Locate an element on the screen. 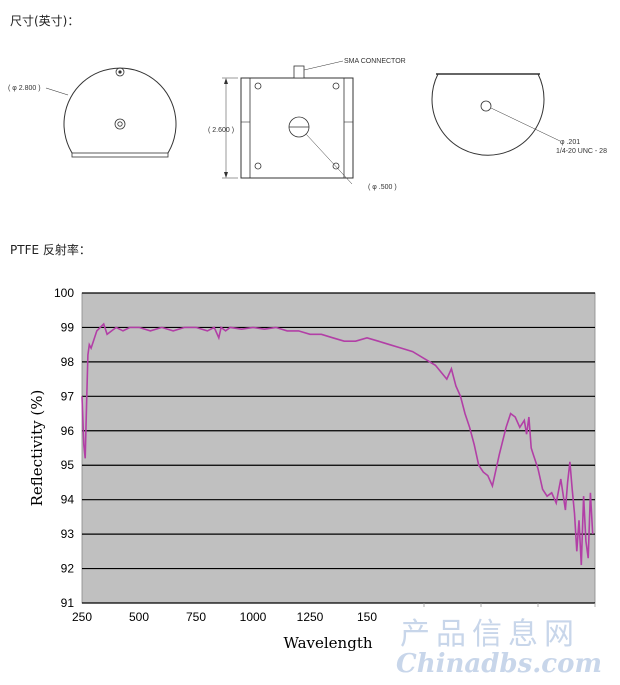  x-tick-500: 500 is located at coordinates (139, 617).